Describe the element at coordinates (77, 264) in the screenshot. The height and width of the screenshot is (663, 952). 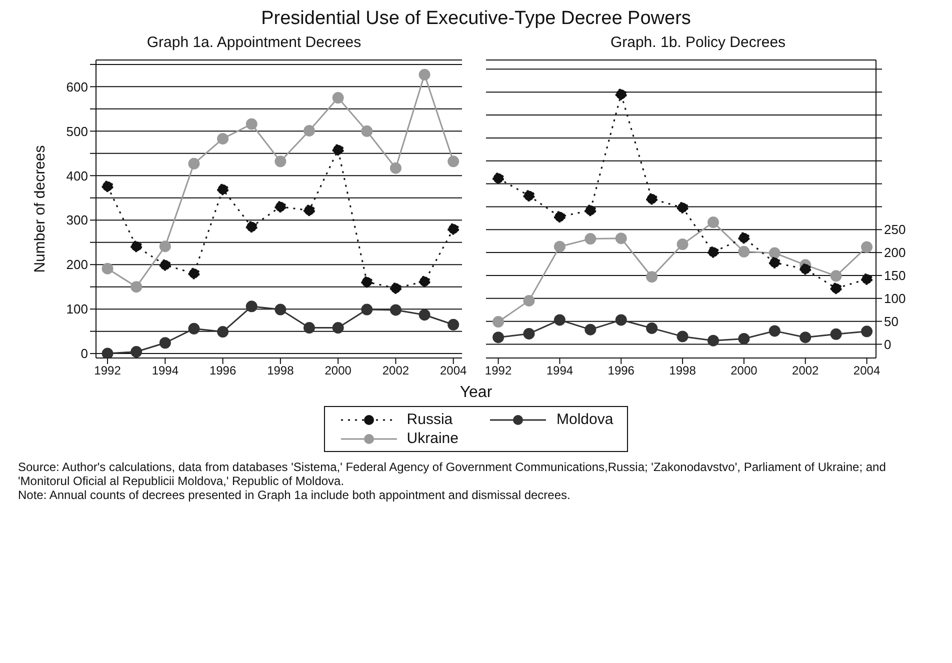
I see `y-tick-label: 200` at that location.